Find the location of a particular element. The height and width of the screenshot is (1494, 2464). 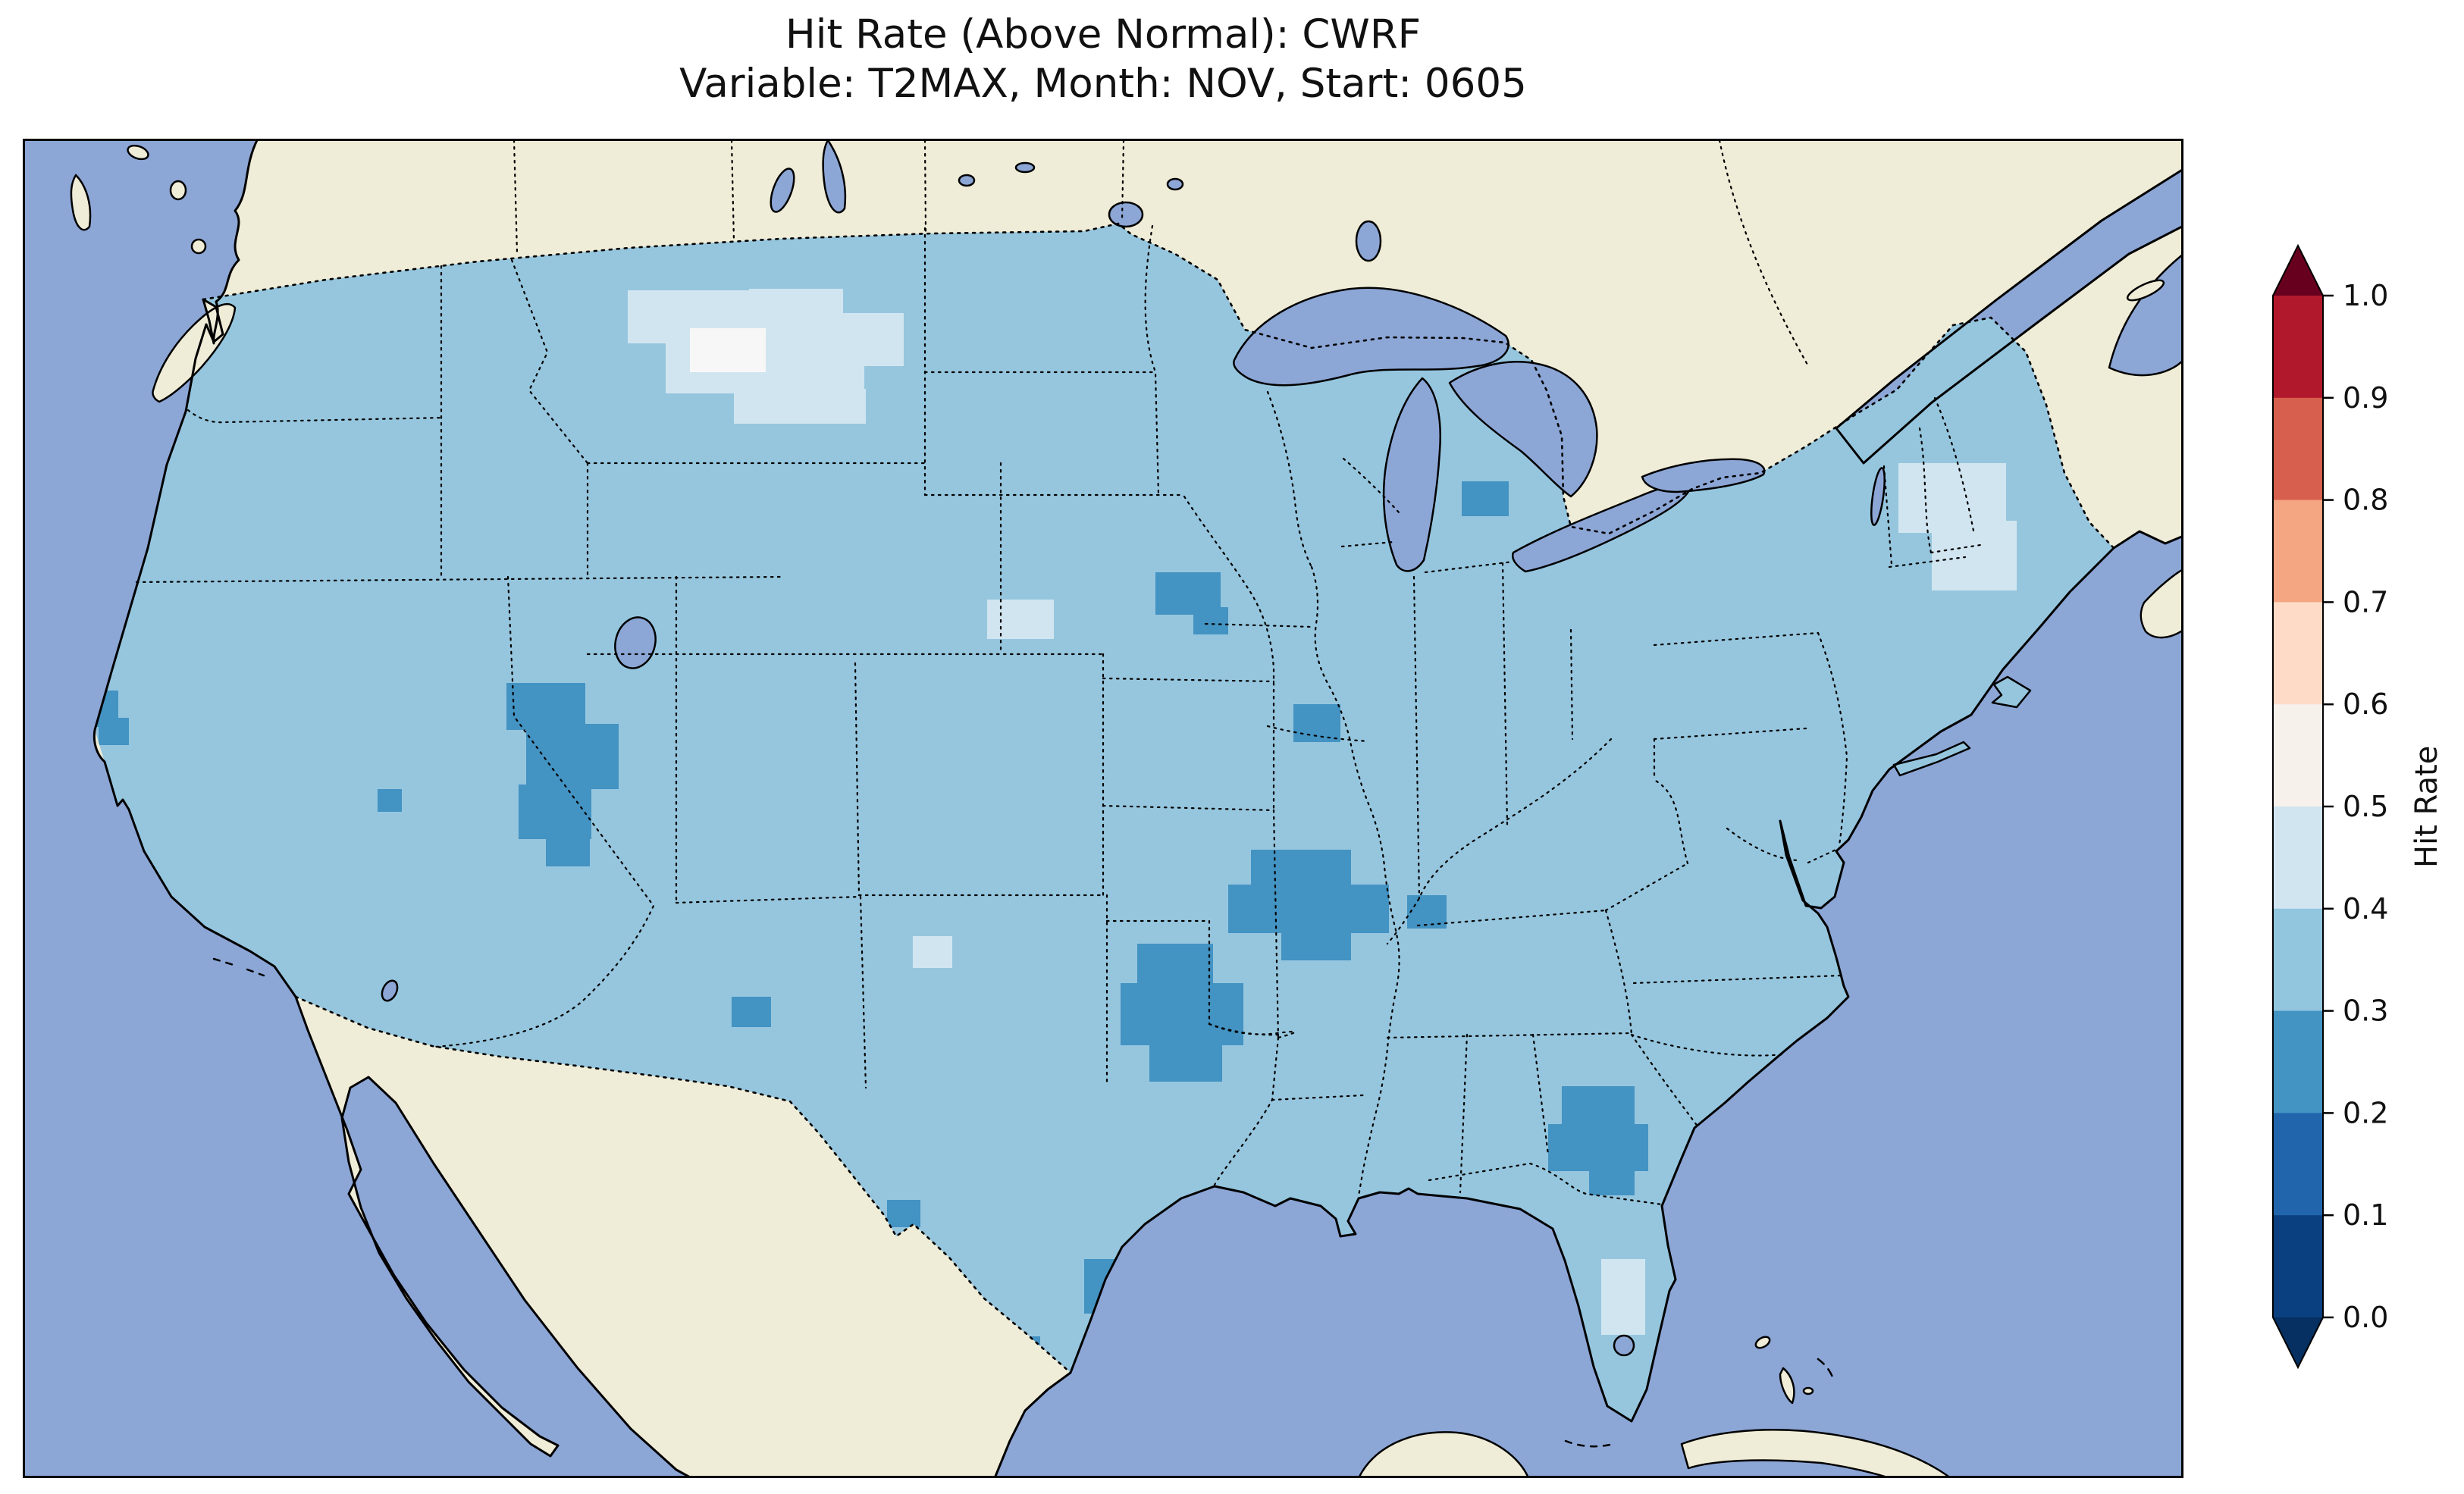

bahamas-arc is located at coordinates (1826, 1369).